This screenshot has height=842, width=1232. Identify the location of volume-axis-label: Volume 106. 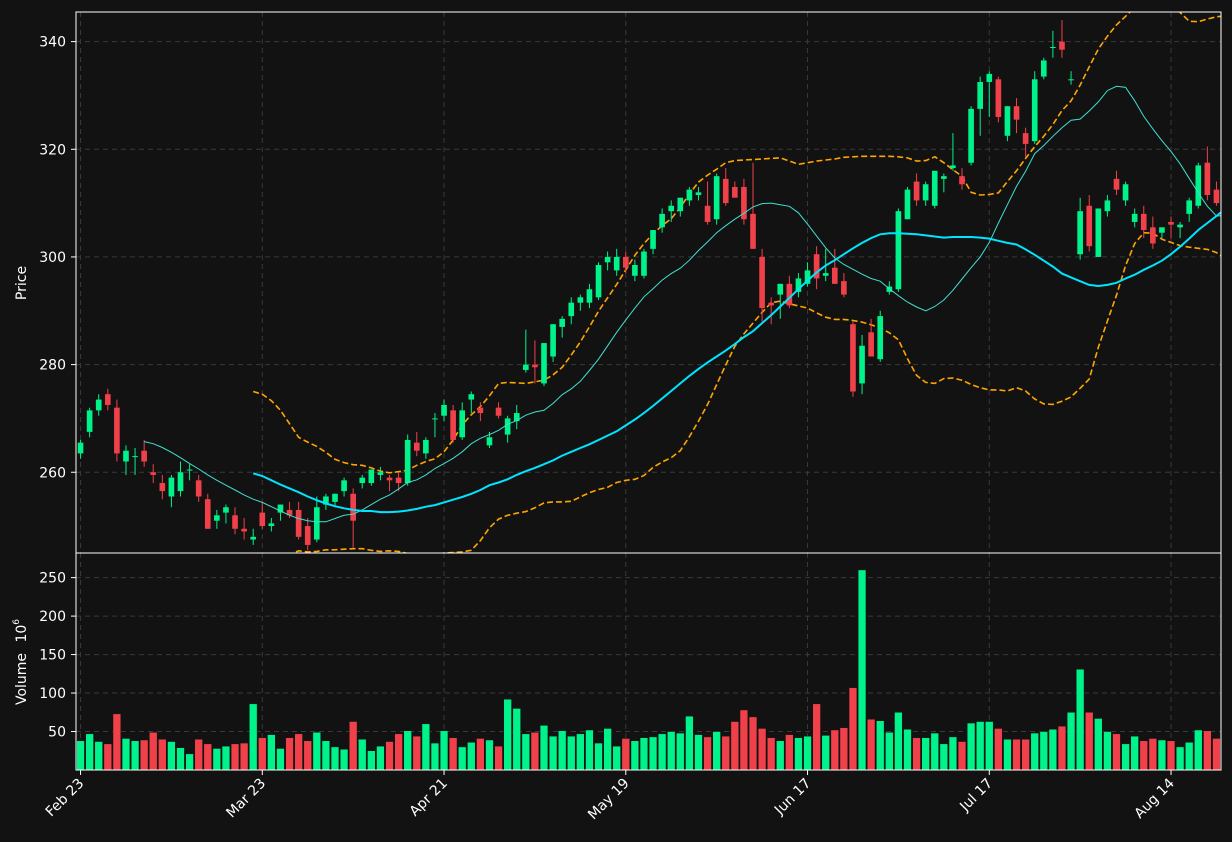
(21, 662).